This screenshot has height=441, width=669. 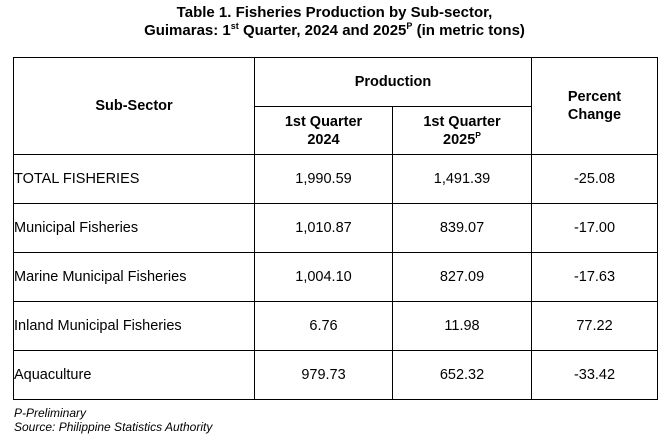 I want to click on title-preliminary-sup: P, so click(x=409, y=26).